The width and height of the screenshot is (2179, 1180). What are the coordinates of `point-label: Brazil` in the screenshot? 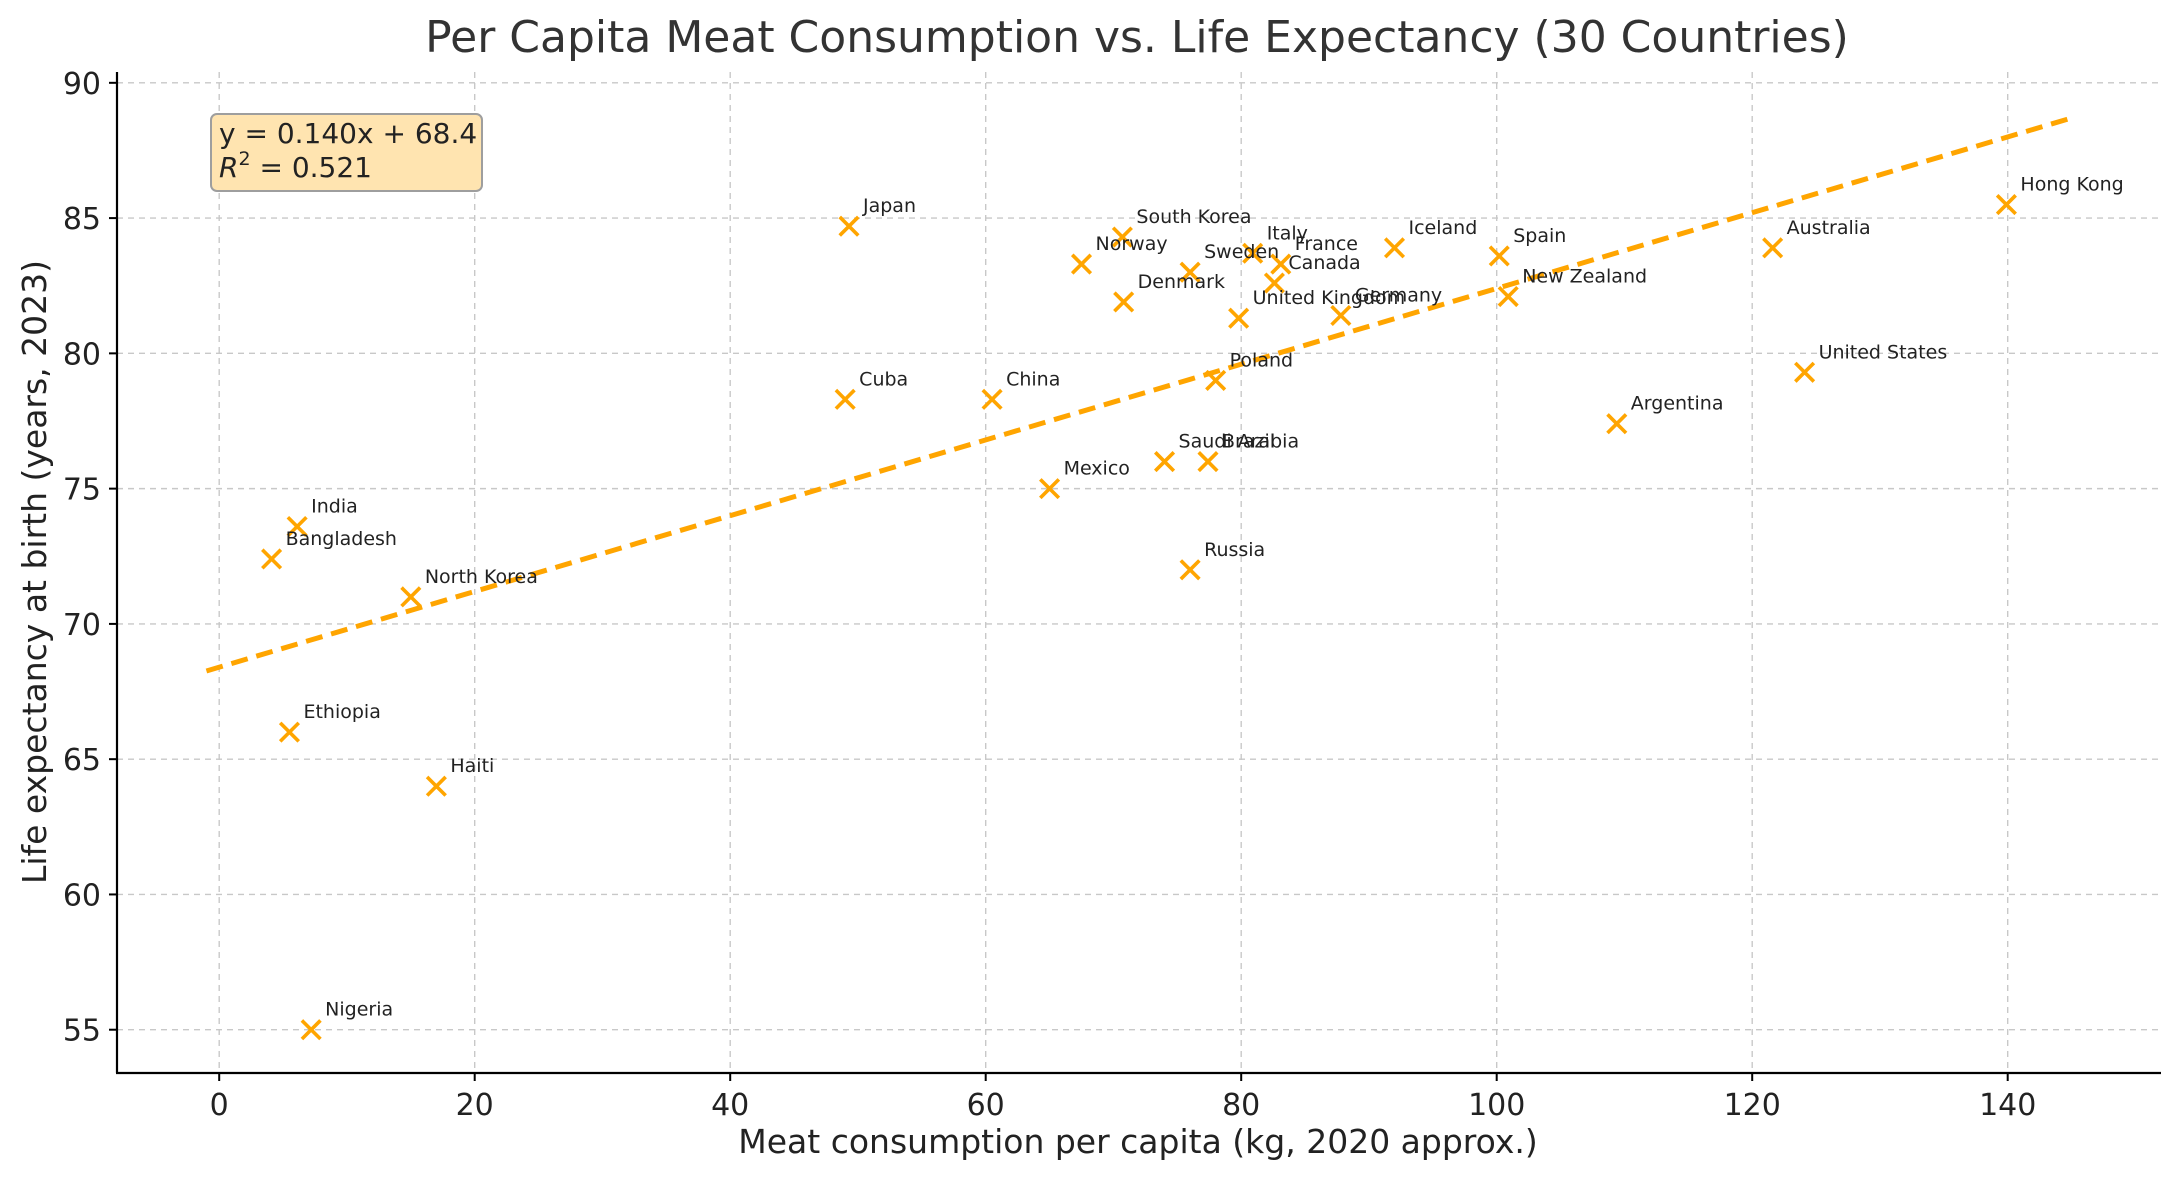 It's located at (1248, 442).